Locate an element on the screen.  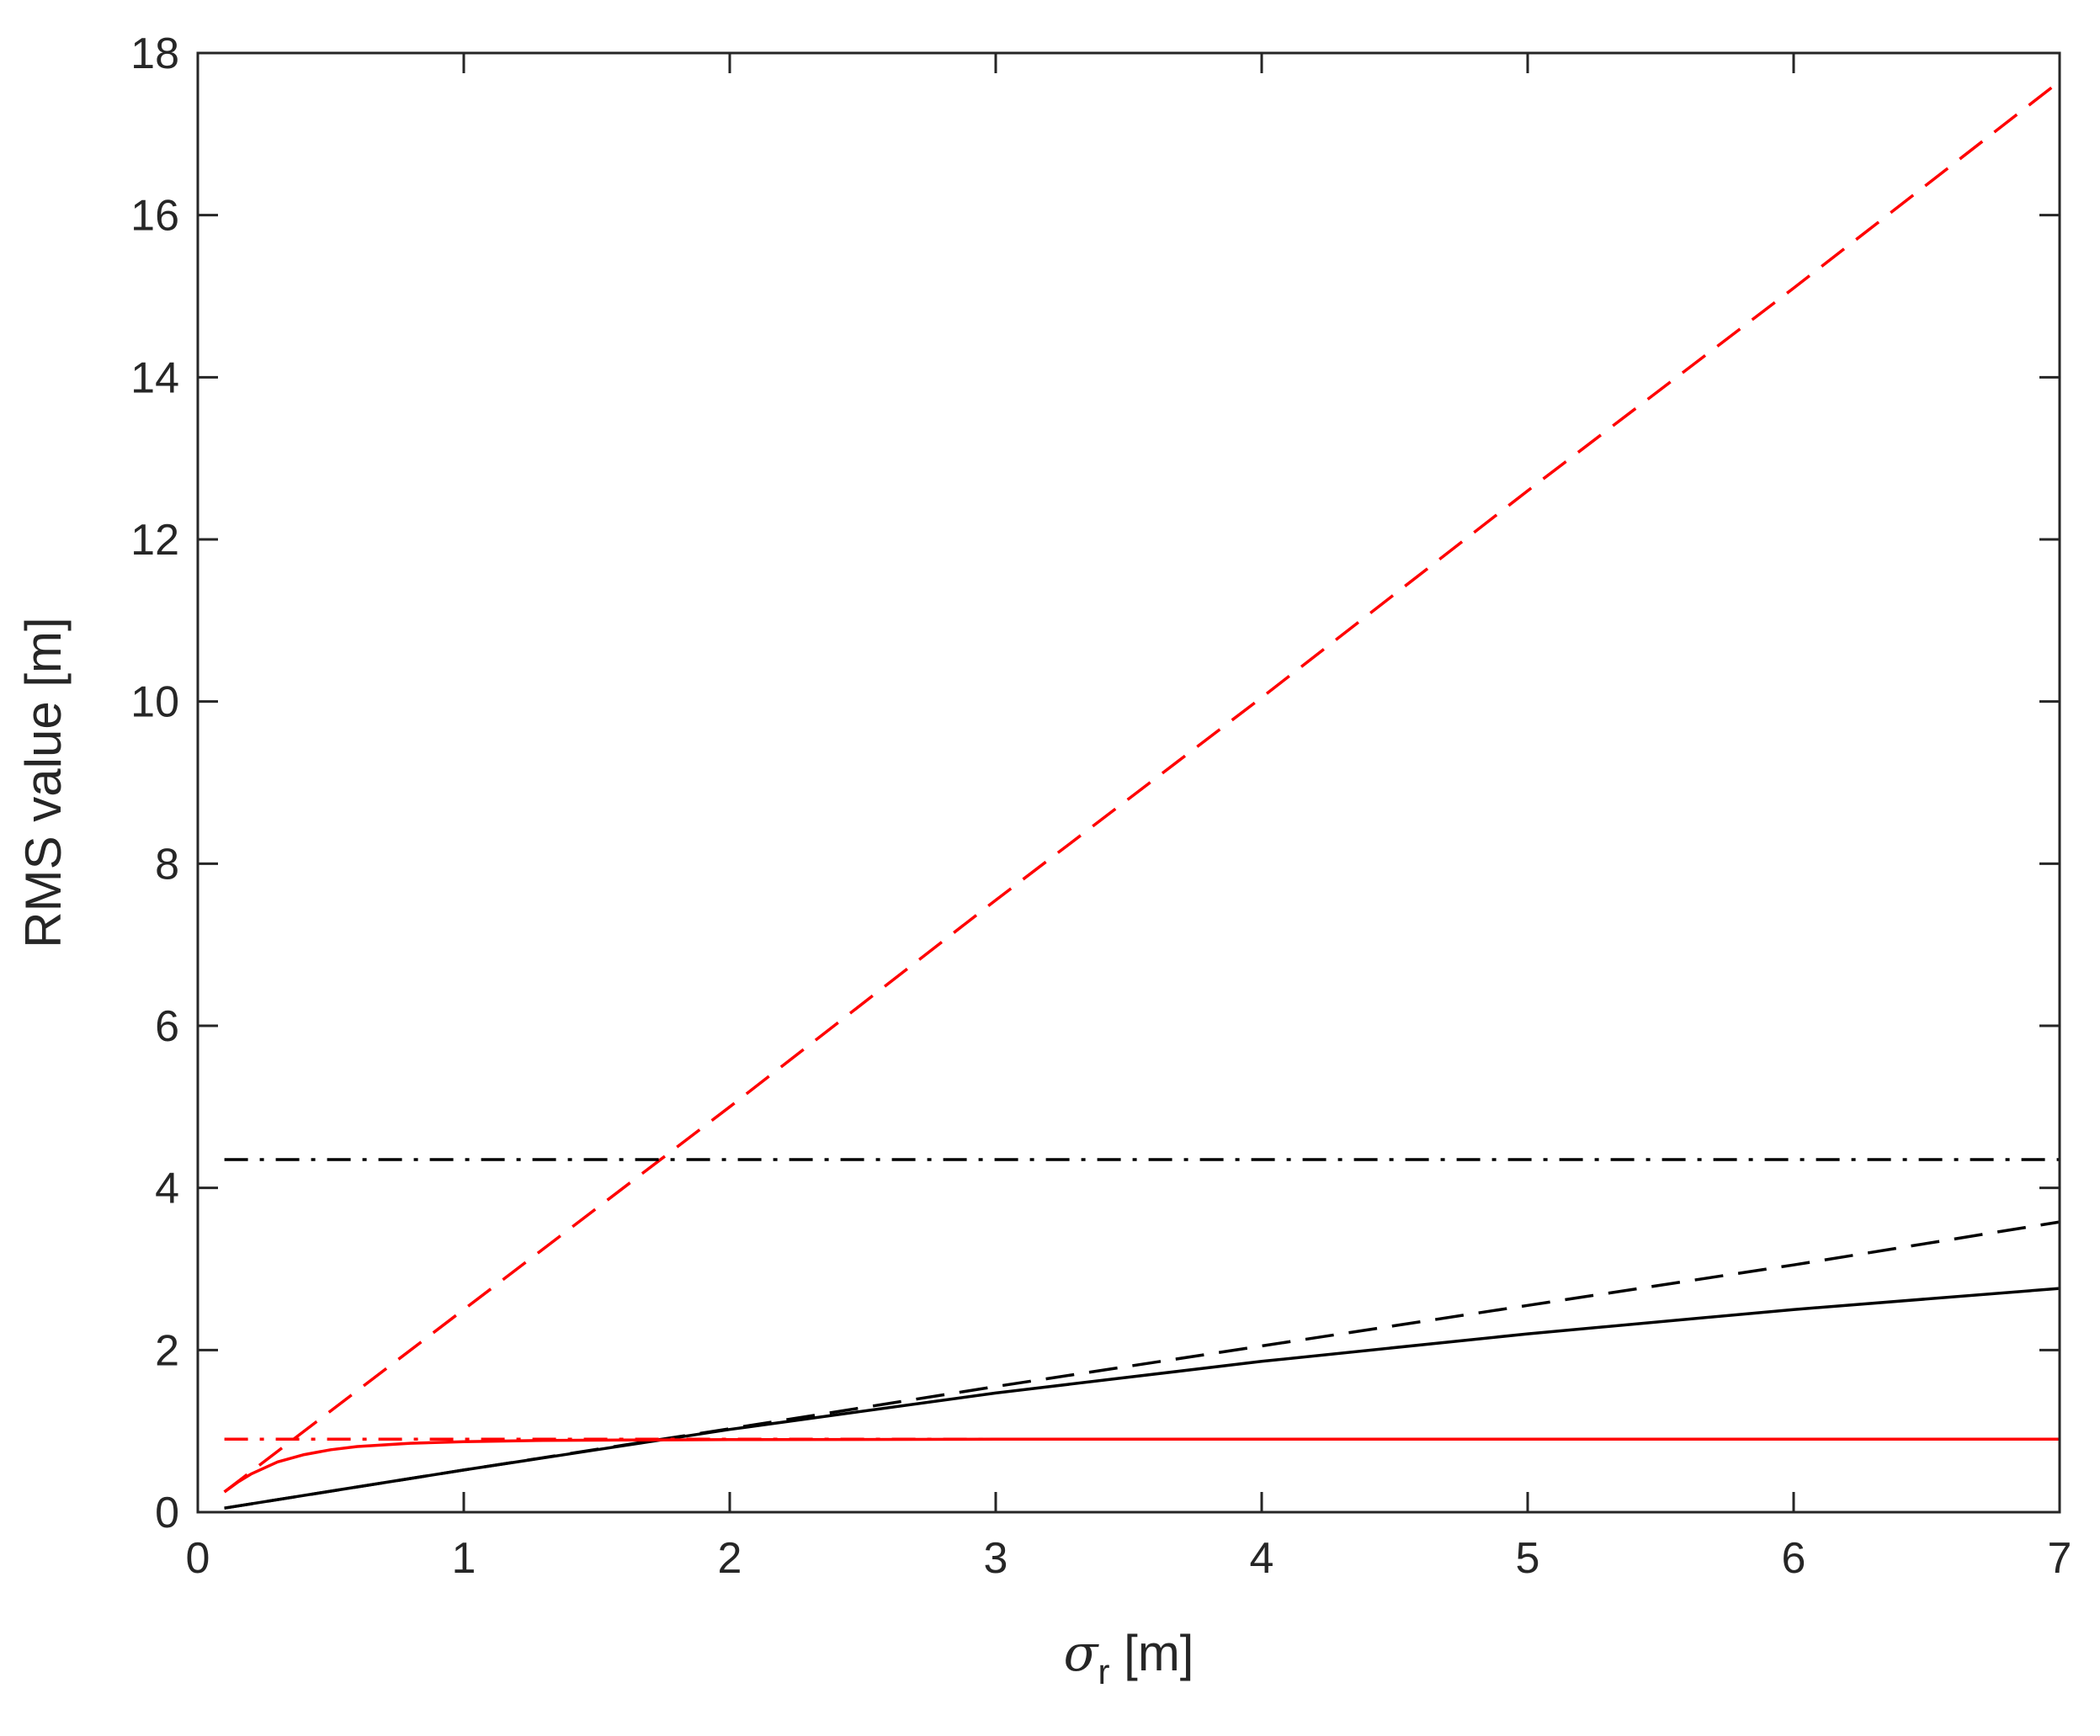
x-tick-label: 1 is located at coordinates (464, 1558).